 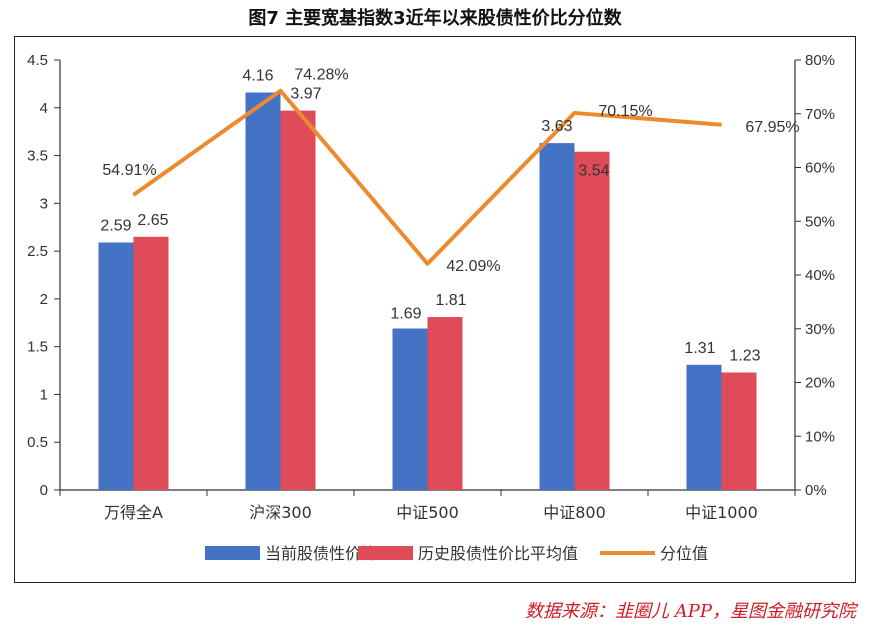 I want to click on left-tick-label: 1, so click(x=44, y=394).